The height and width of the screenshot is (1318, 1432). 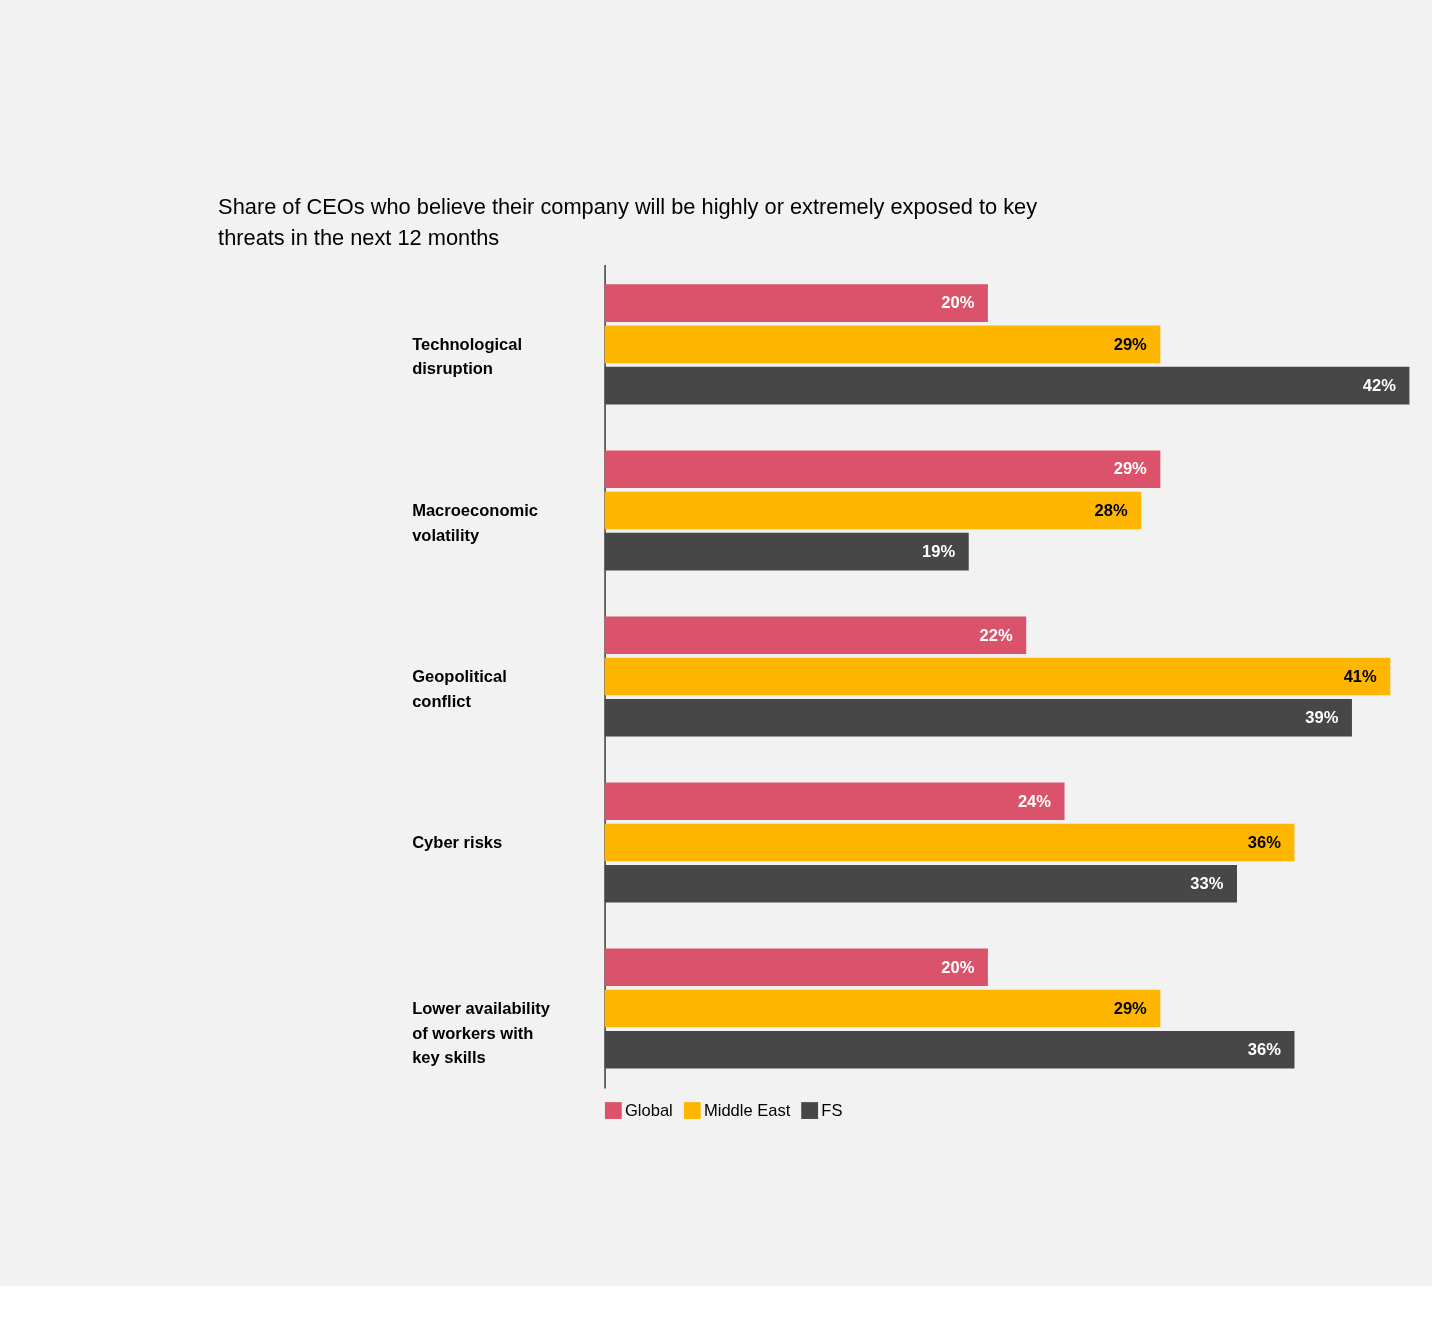 What do you see at coordinates (628, 222) in the screenshot?
I see `chart-title: Share of CEOs who believe their company will be highly or extremely exposed to key threats in the next 12 months` at bounding box center [628, 222].